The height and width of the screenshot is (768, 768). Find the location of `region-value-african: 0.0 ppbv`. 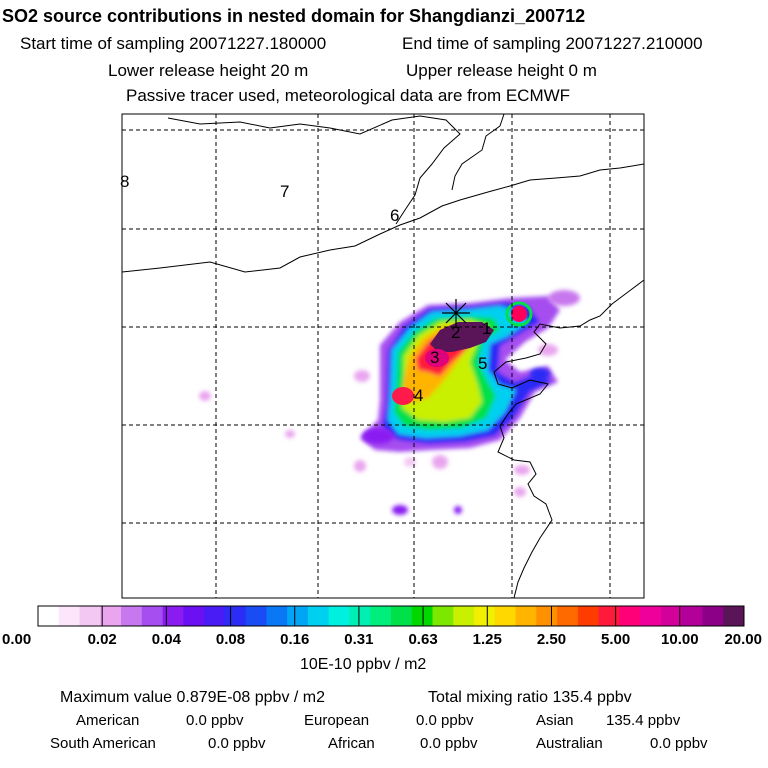

region-value-african: 0.0 ppbv is located at coordinates (449, 743).